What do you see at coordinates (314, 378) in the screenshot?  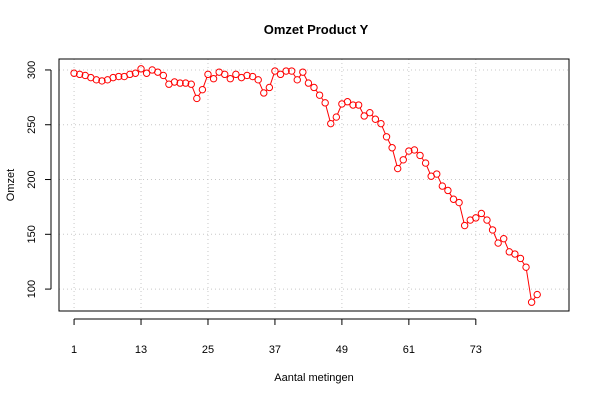 I see `x-axis-label: Aantal metingen` at bounding box center [314, 378].